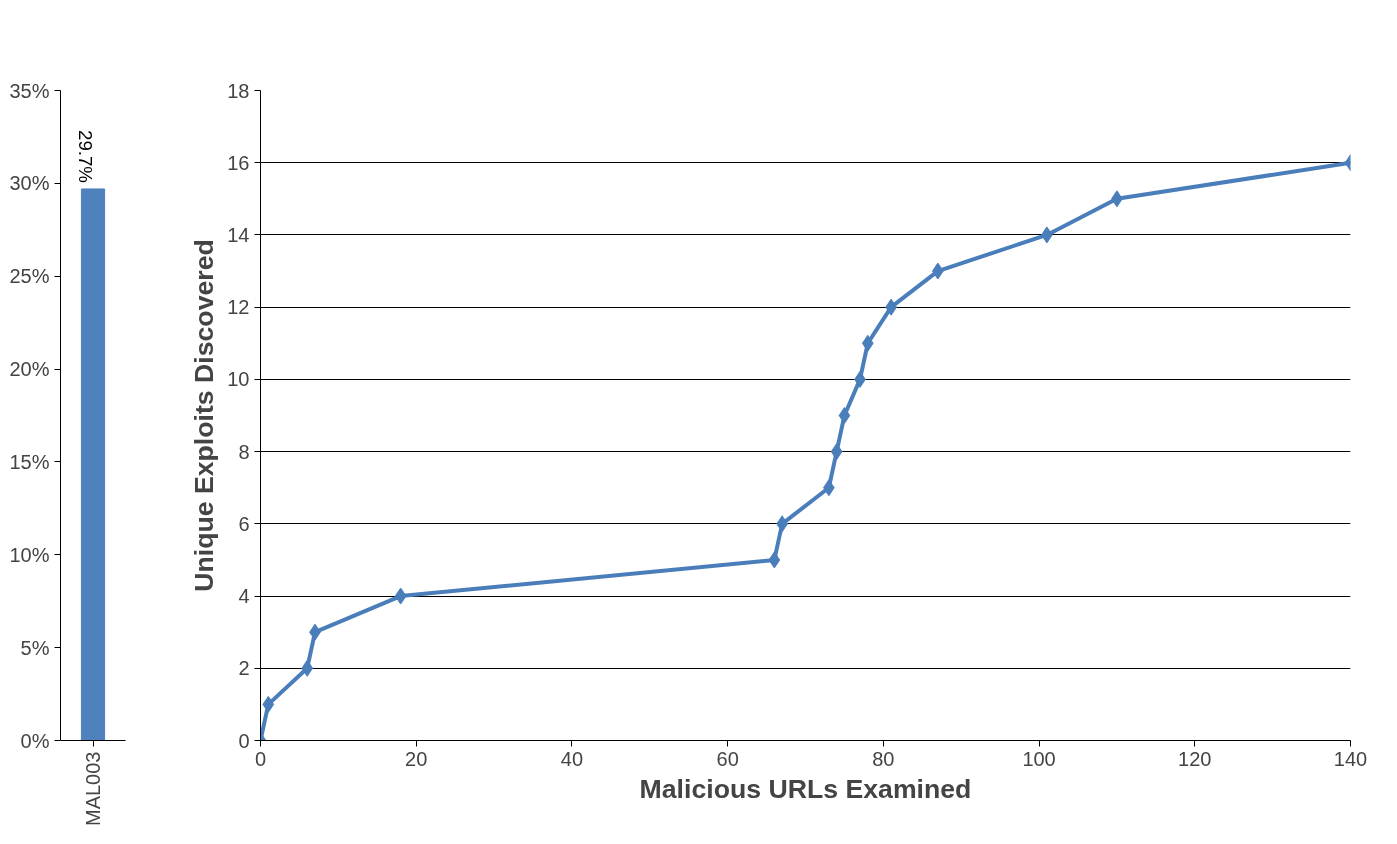  I want to click on x-tick-label: 100, so click(1039, 758).